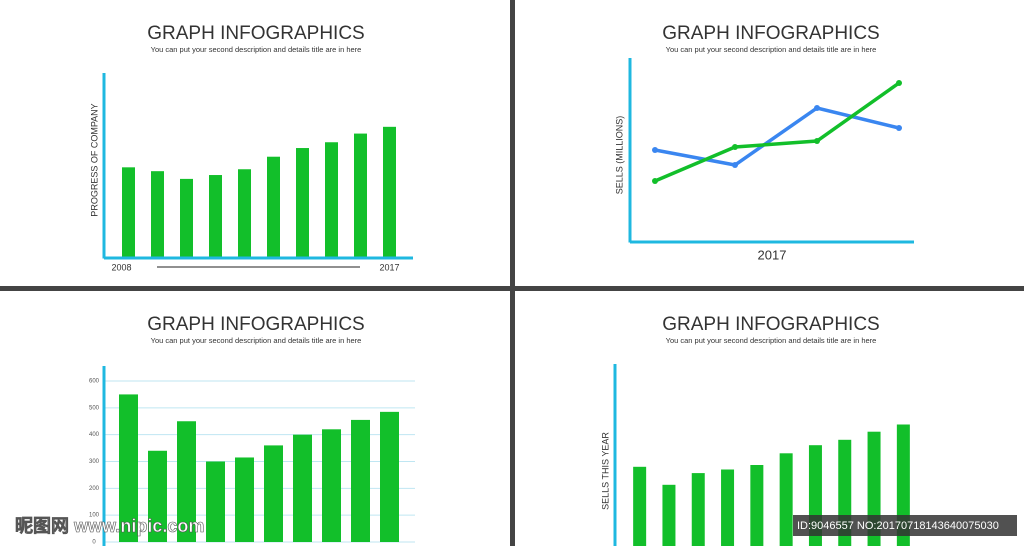 This screenshot has width=1024, height=546. Describe the element at coordinates (605, 471) in the screenshot. I see `y-axis-label: SELLS THIS YEAR` at that location.